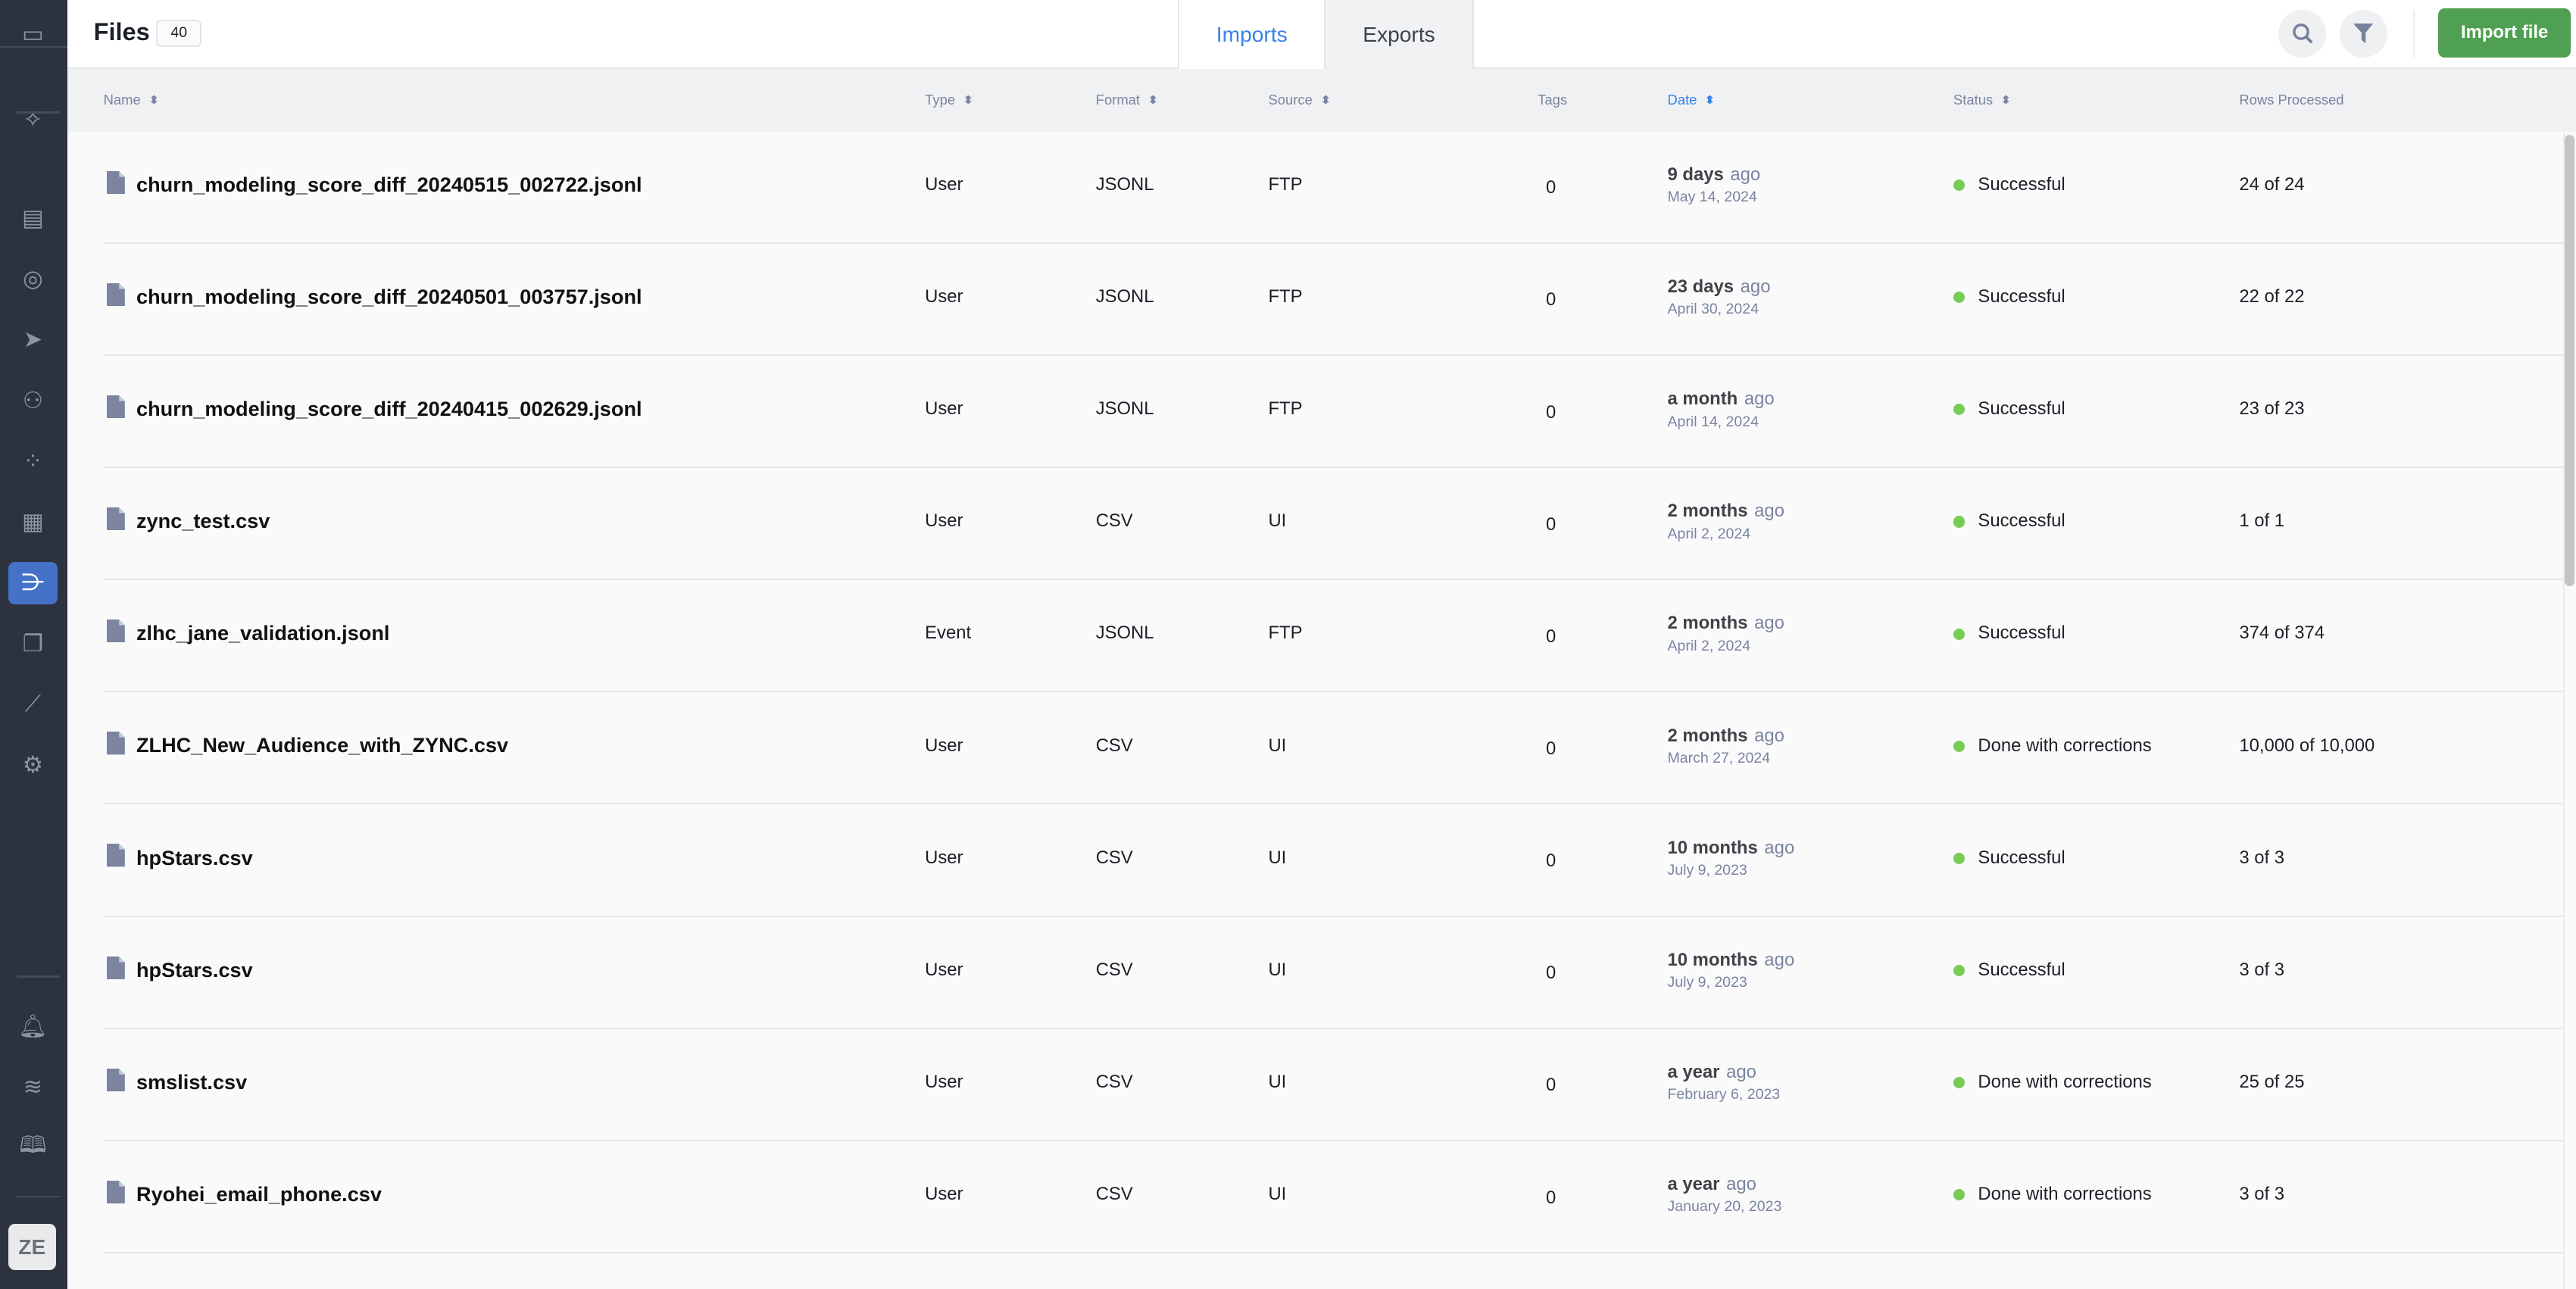 The image size is (2576, 1289). Describe the element at coordinates (33, 583) in the screenshot. I see `pipeline-icon: ⋺` at that location.